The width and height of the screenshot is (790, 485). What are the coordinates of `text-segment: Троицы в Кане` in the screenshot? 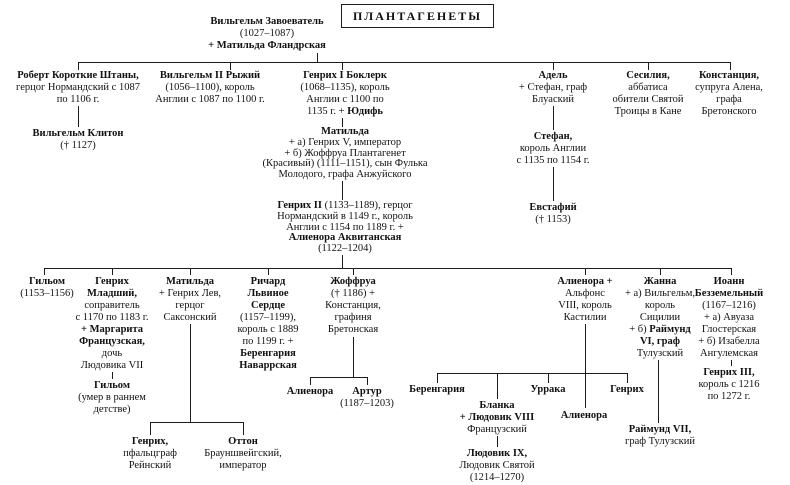 It's located at (648, 111).